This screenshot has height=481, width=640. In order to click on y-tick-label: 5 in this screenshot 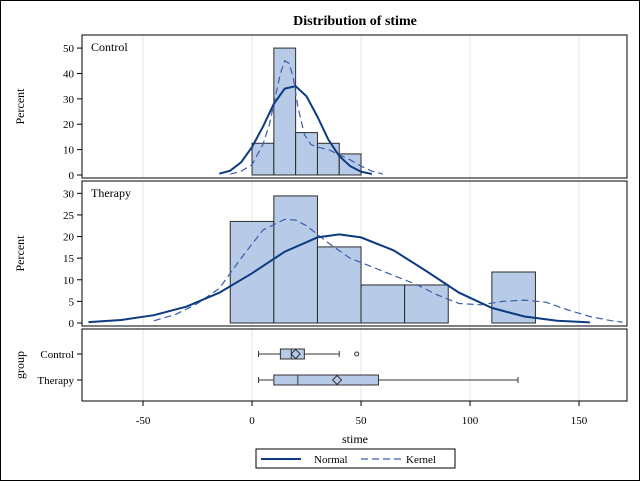, I will do `click(72, 302)`.